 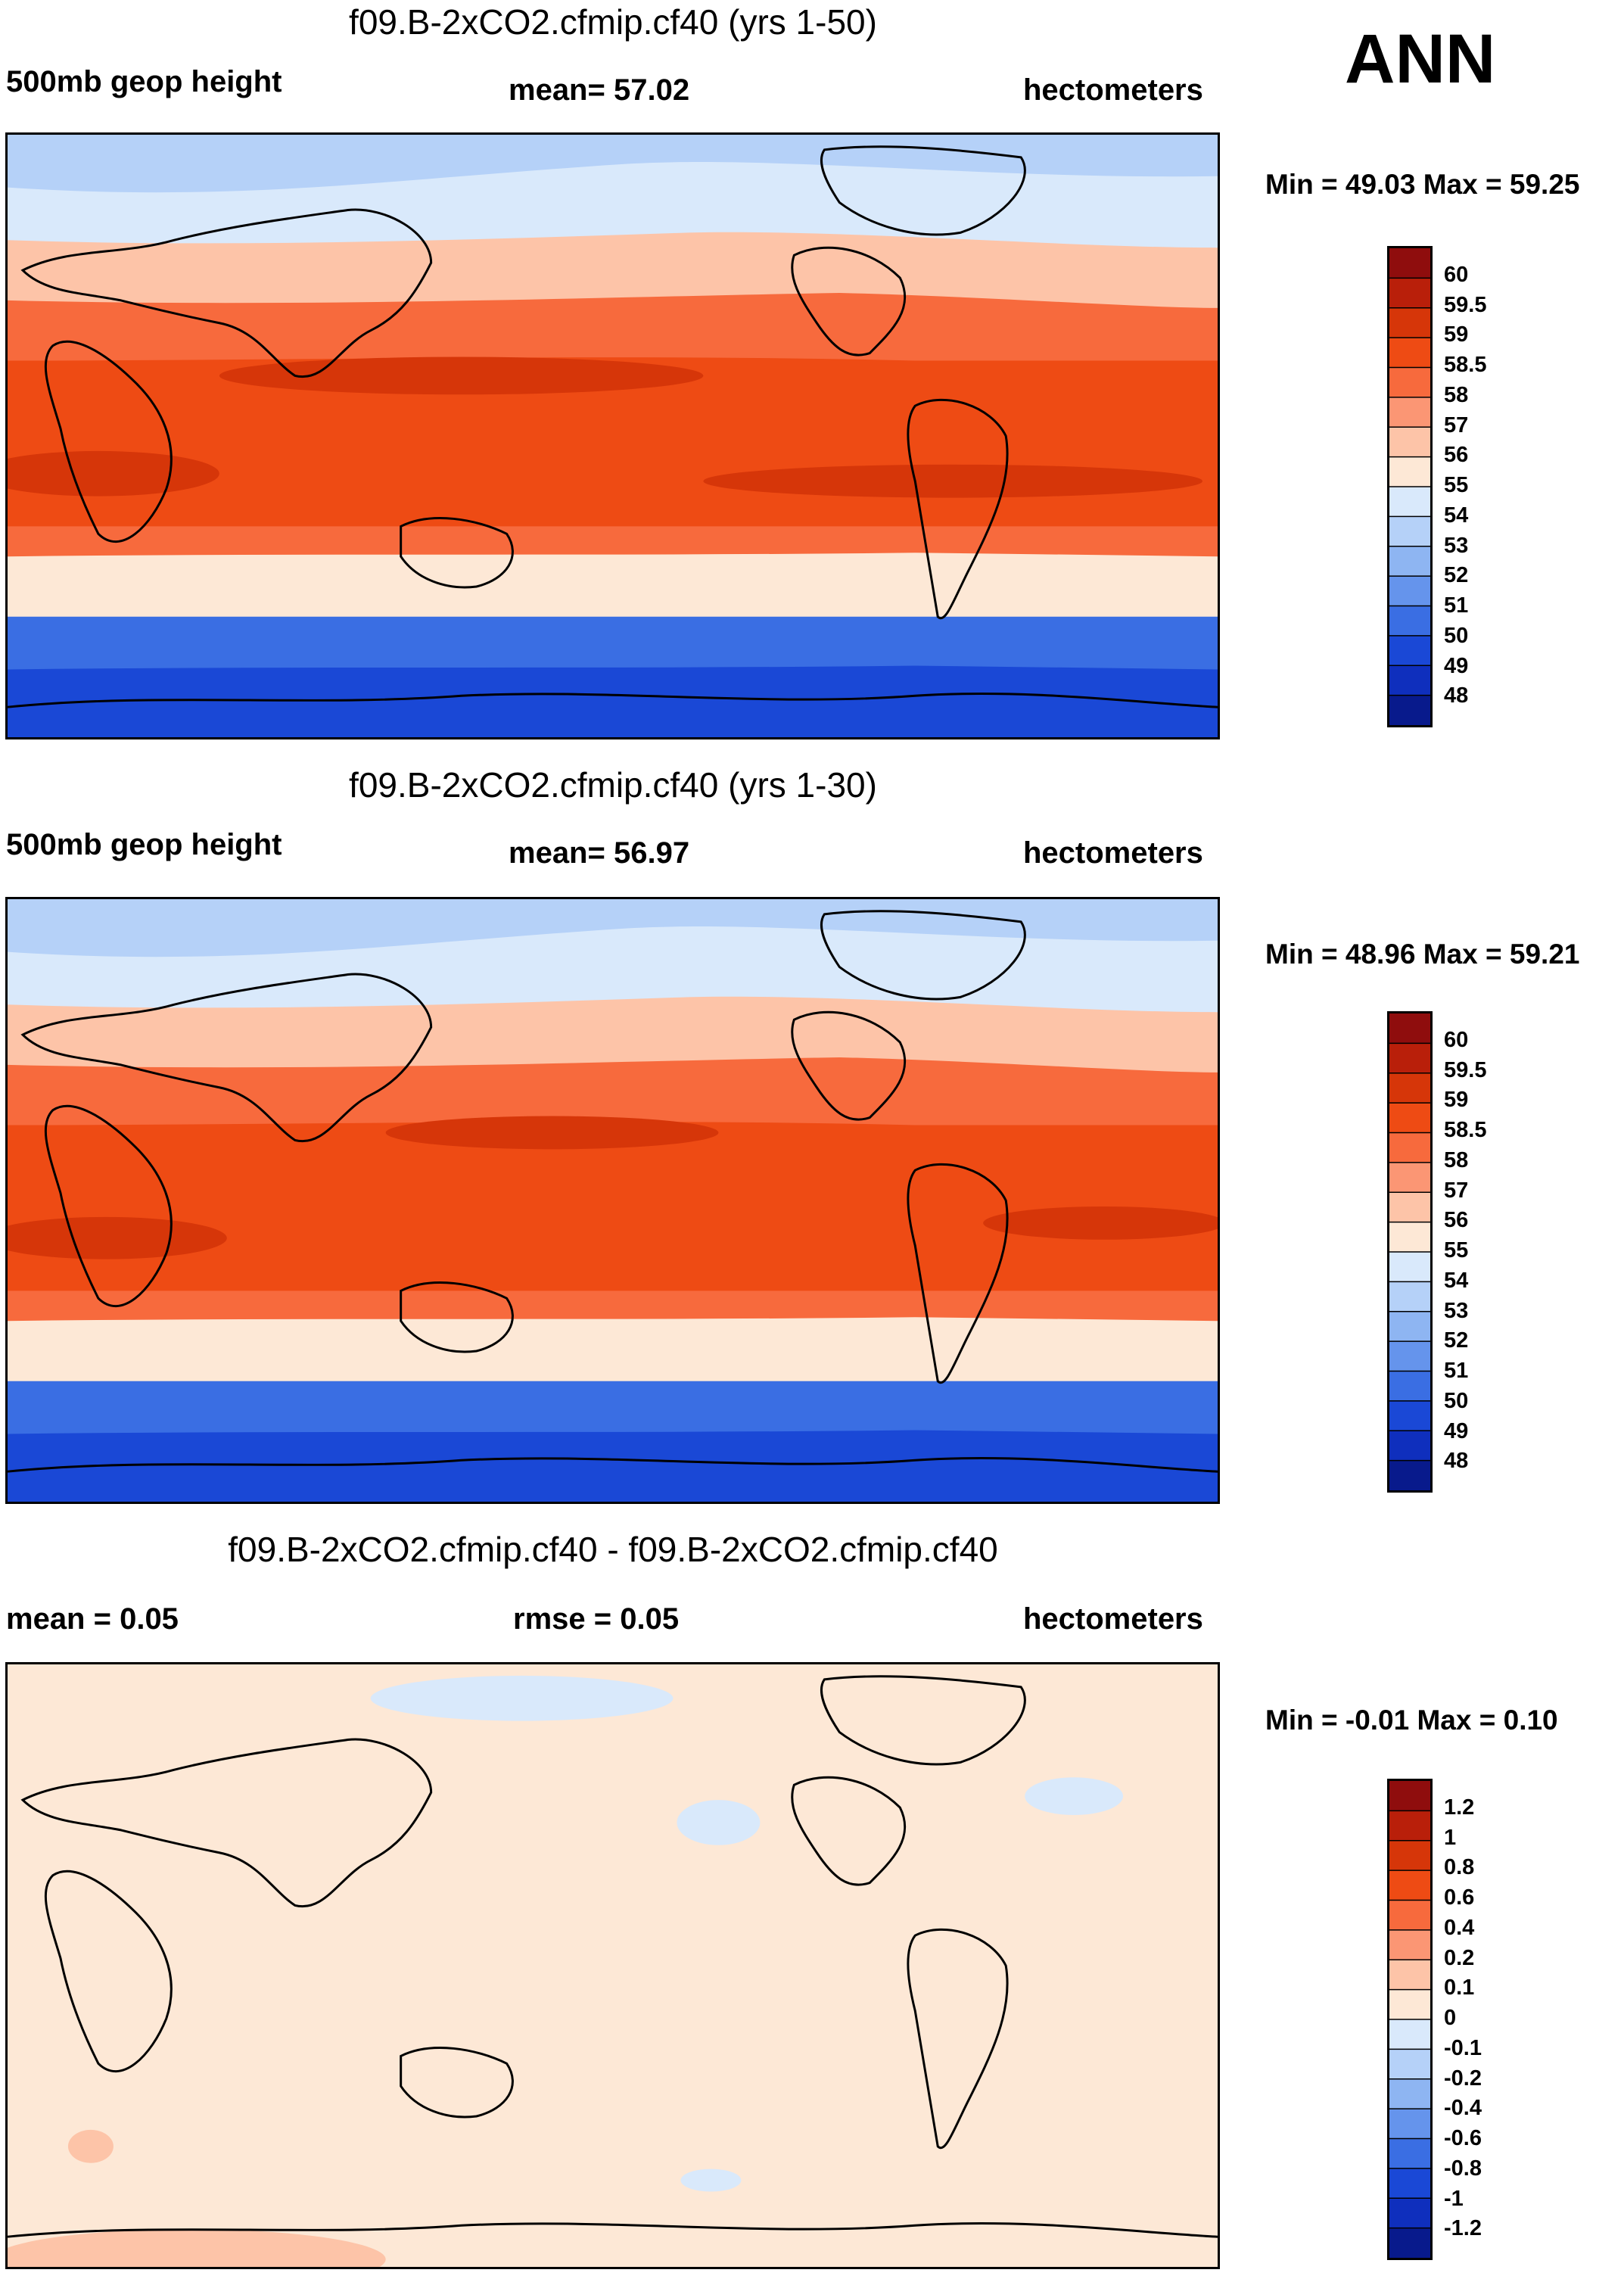 I want to click on panel3-colorbar, so click(x=1410, y=2020).